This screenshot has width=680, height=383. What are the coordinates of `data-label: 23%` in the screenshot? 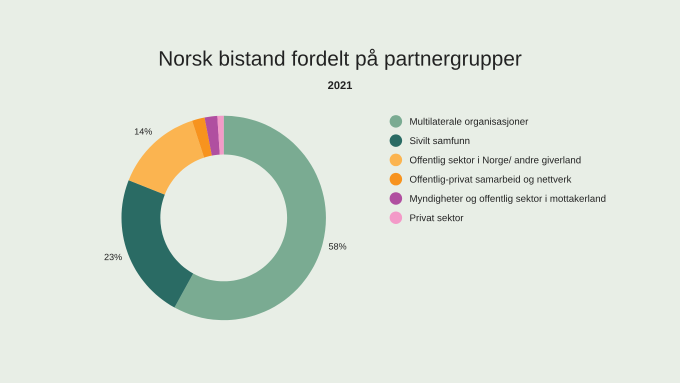 It's located at (113, 257).